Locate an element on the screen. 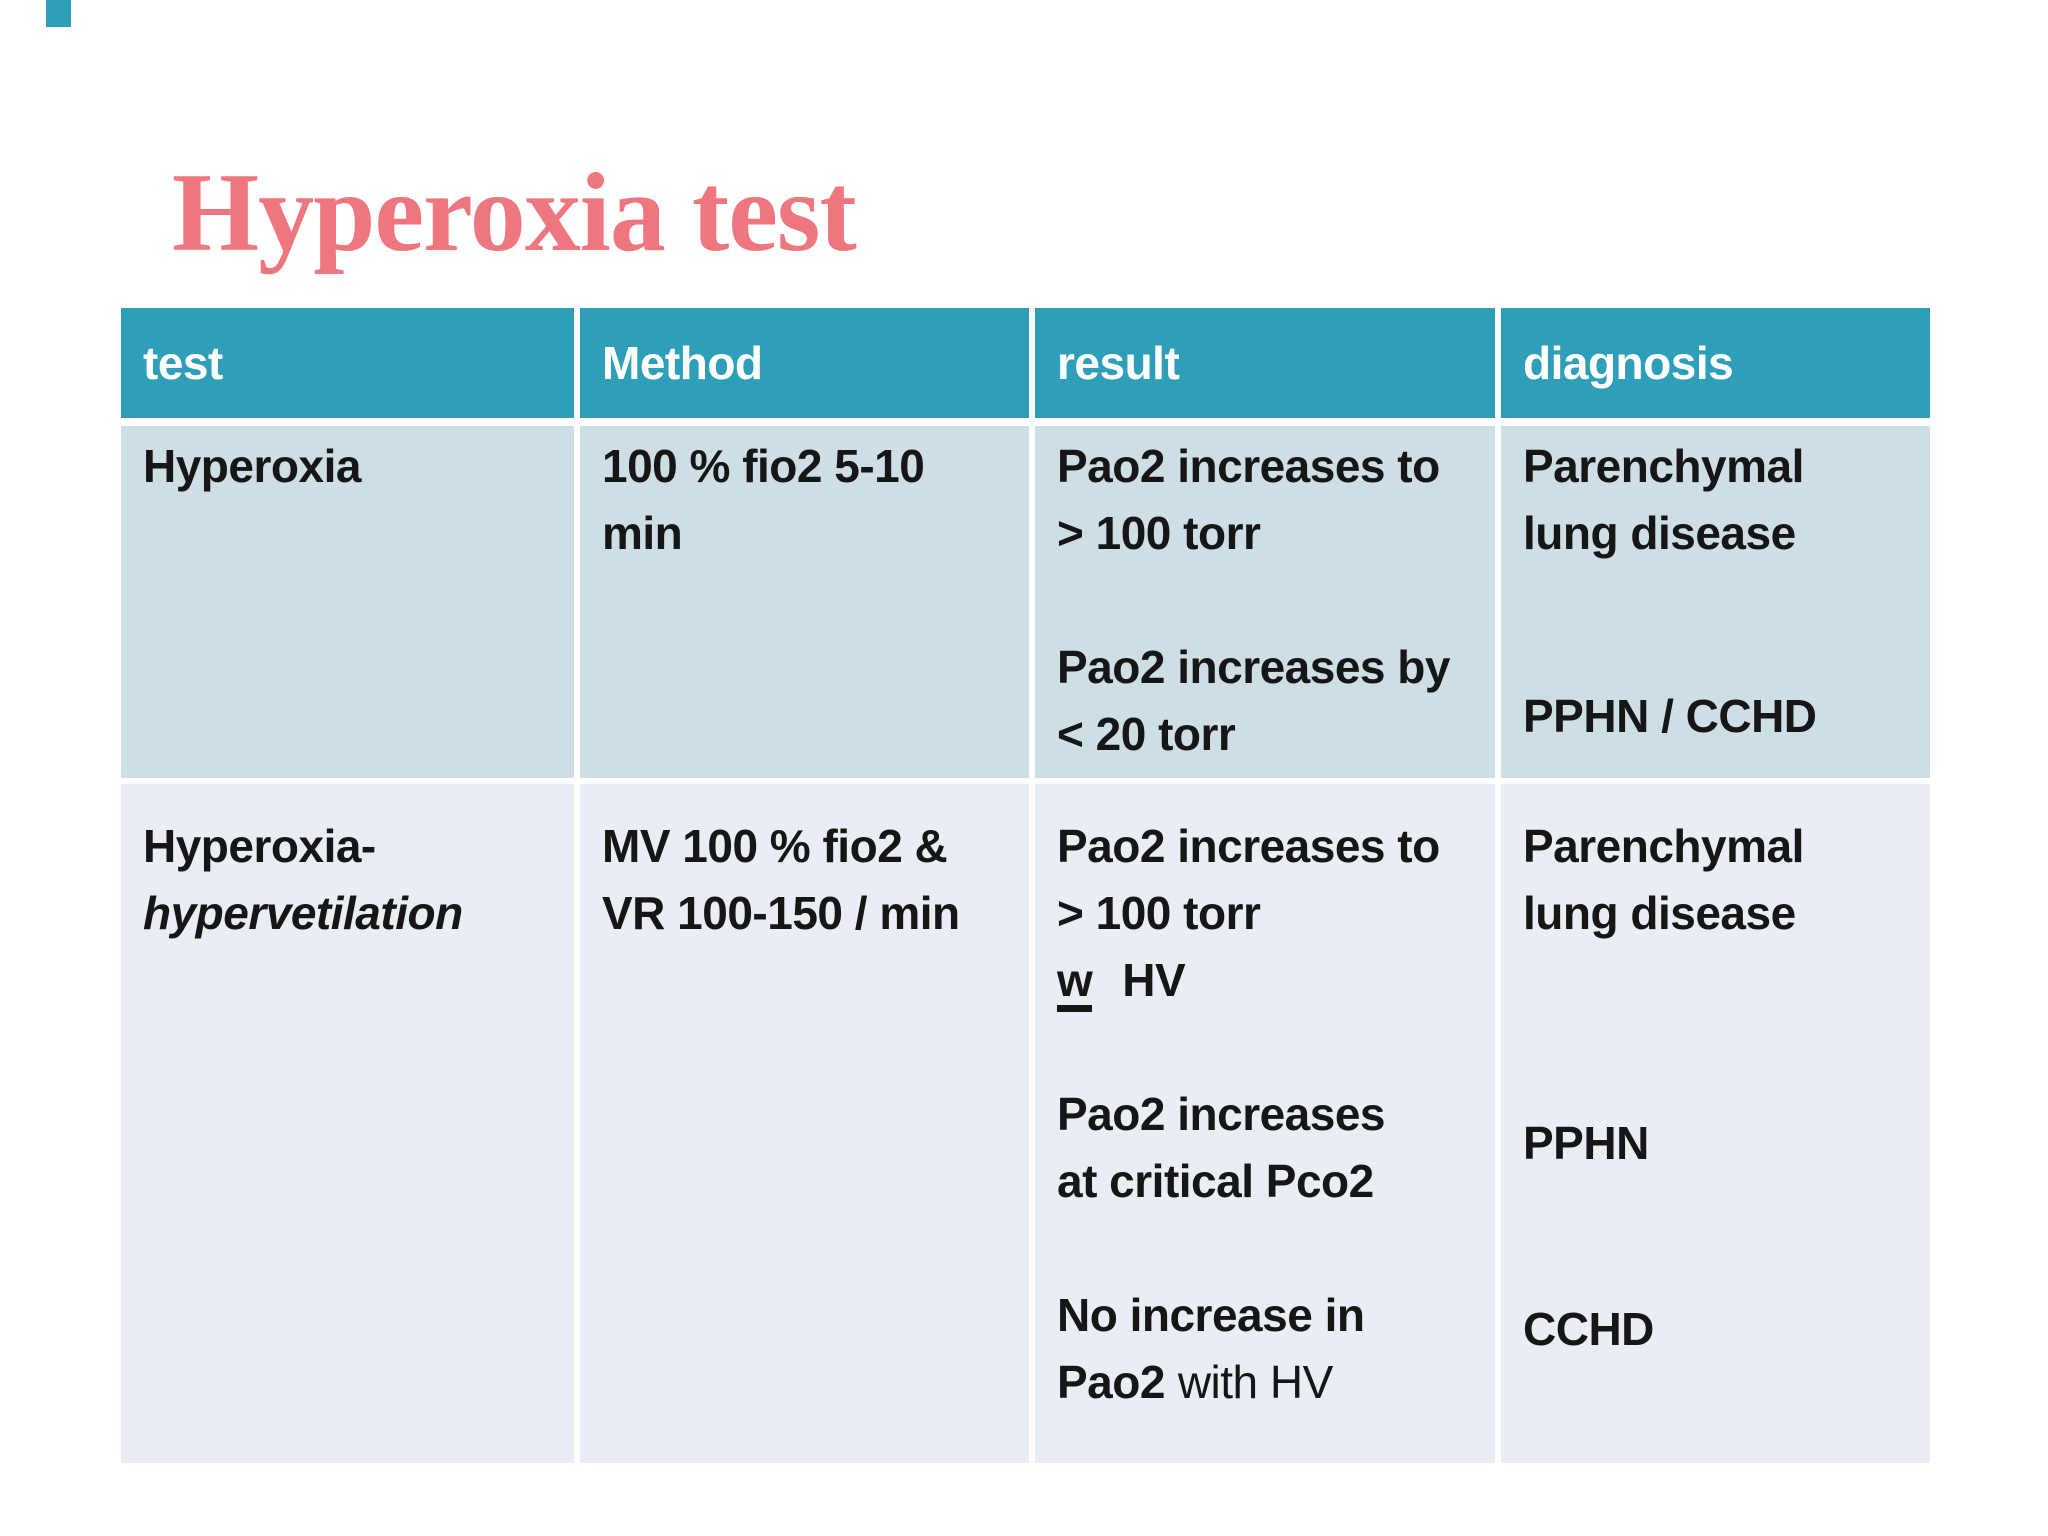  header-cell-method: Method is located at coordinates (804, 363).